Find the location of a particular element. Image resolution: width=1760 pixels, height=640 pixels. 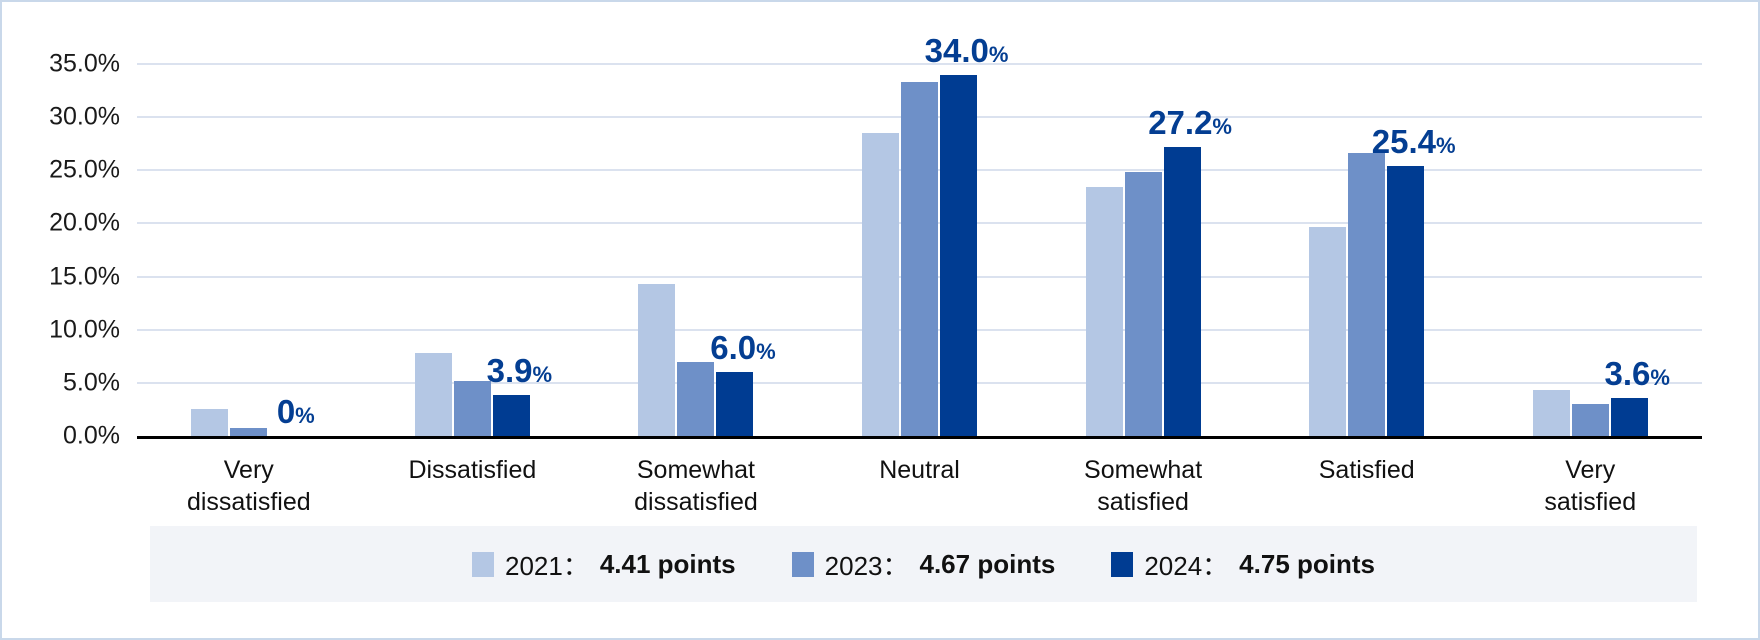

data-label-value: 25.4 is located at coordinates (1404, 141).